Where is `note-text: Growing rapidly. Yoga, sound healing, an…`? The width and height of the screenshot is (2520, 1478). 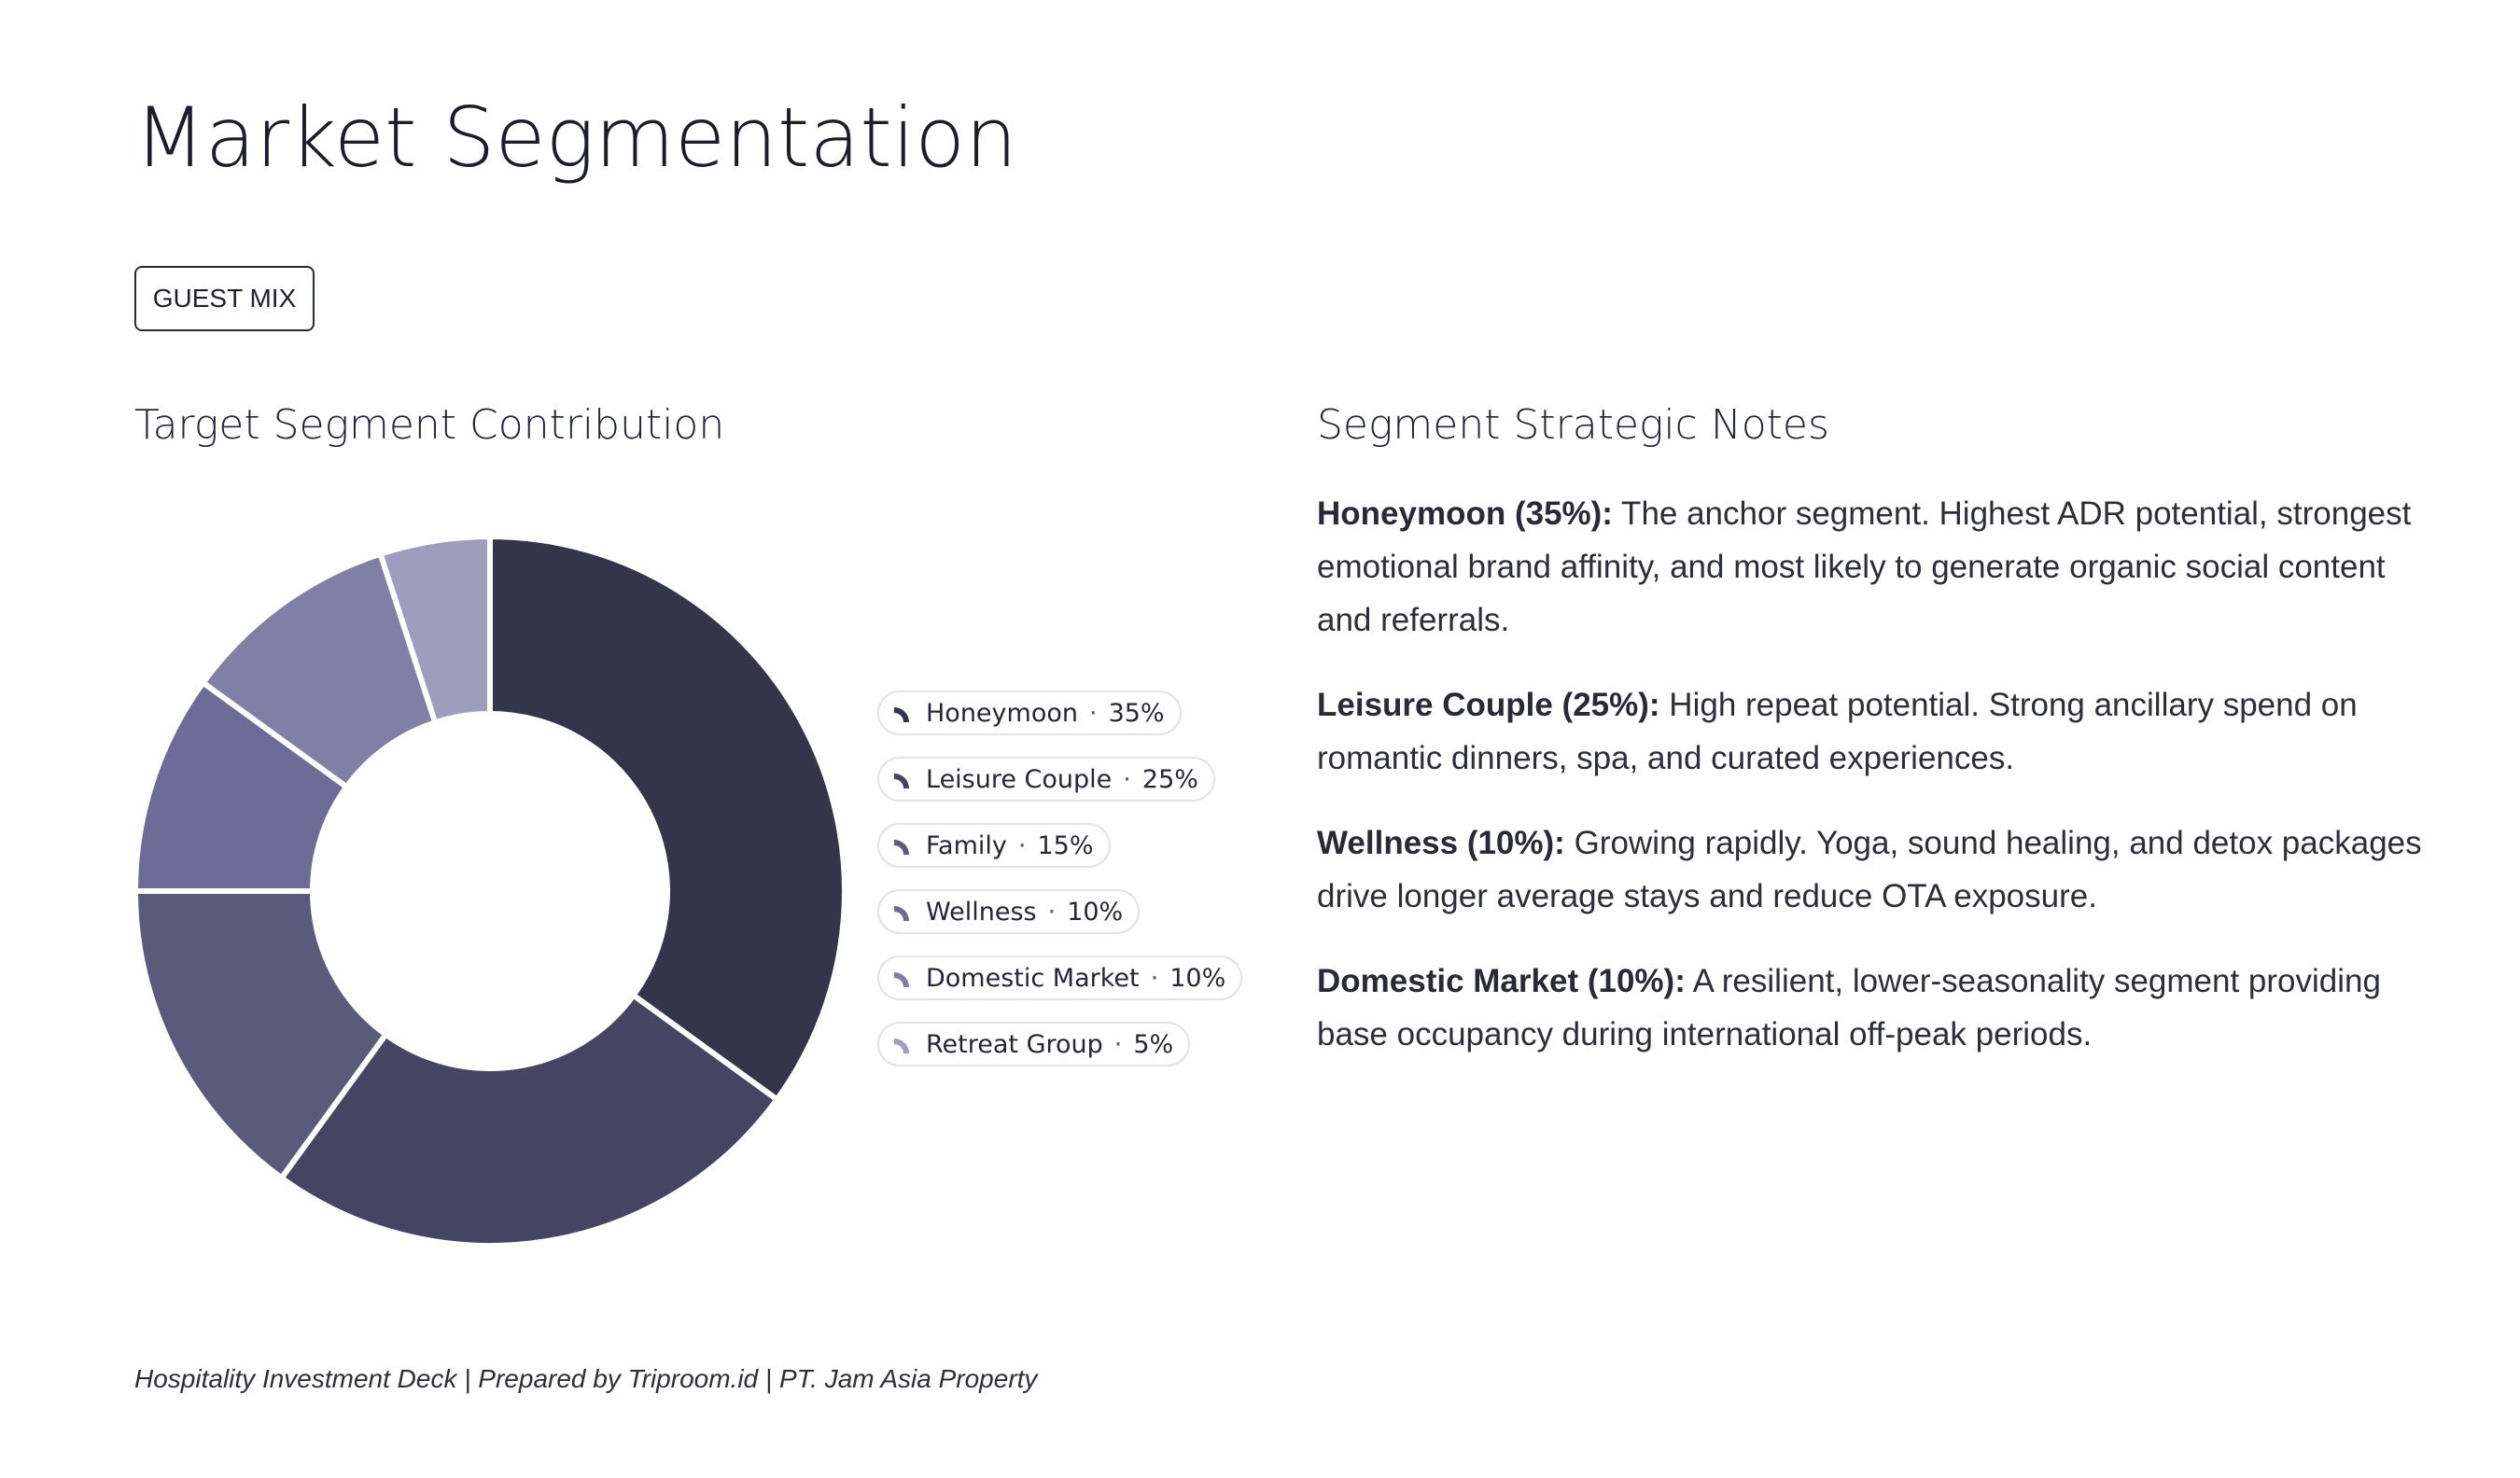
note-text: Growing rapidly. Yoga, sound healing, an… is located at coordinates (1869, 869).